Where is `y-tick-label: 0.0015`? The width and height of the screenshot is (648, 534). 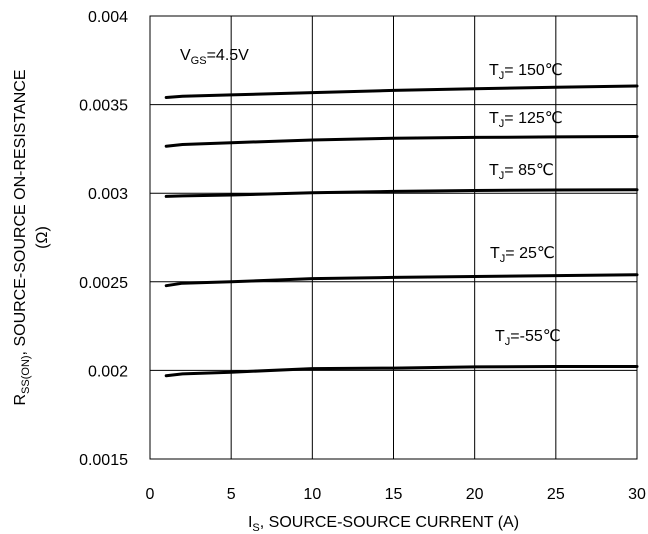 y-tick-label: 0.0015 is located at coordinates (103, 460).